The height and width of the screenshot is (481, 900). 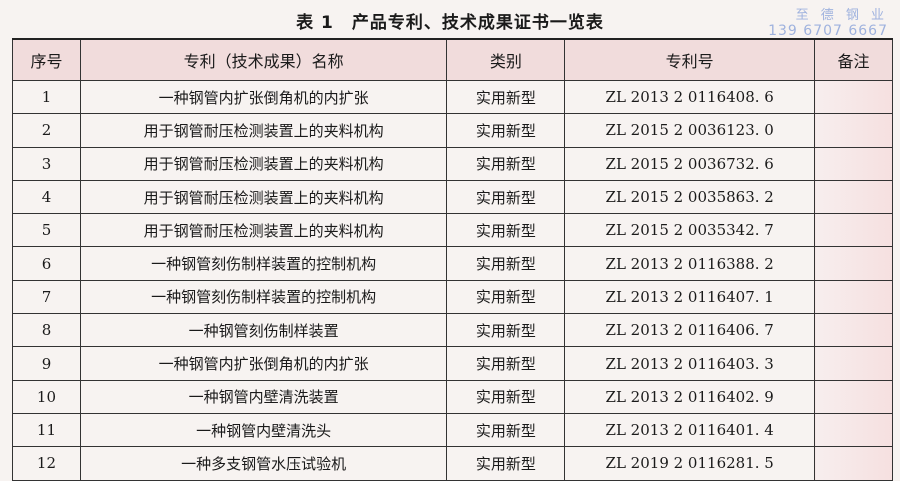 I want to click on watermark-phone: 139 6707 6667, so click(x=828, y=31).